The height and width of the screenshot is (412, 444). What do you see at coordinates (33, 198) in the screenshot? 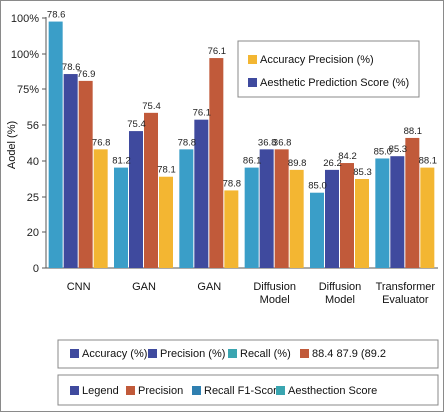
I see `y-tick-label: 25` at bounding box center [33, 198].